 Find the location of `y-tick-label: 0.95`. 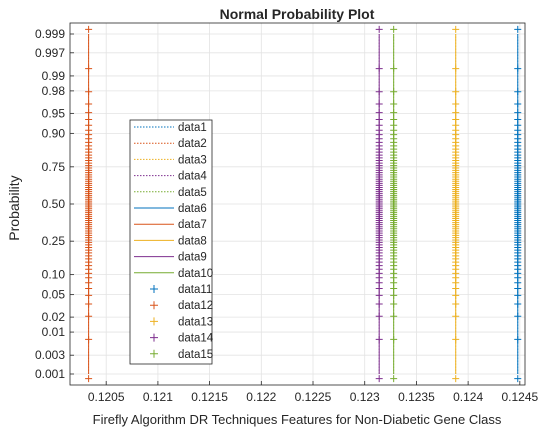

y-tick-label: 0.95 is located at coordinates (54, 113).